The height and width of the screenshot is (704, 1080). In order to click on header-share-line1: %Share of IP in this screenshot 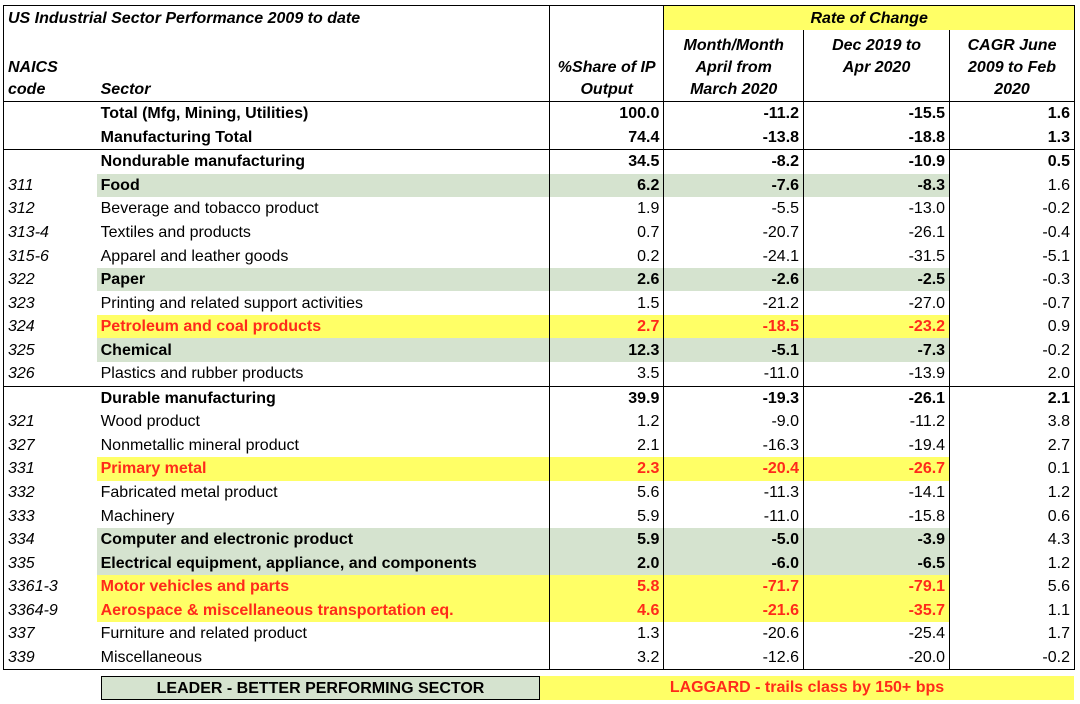, I will do `click(606, 67)`.